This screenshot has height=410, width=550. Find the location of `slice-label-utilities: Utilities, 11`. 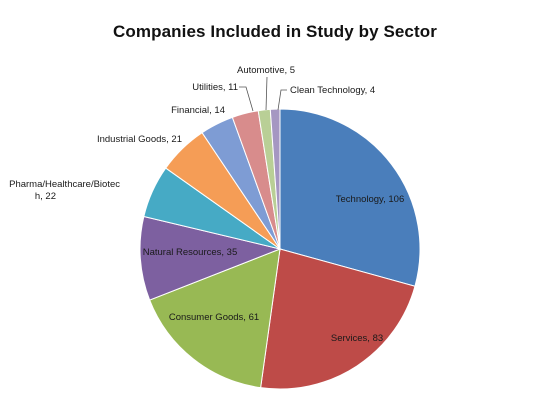

slice-label-utilities: Utilities, 11 is located at coordinates (215, 87).